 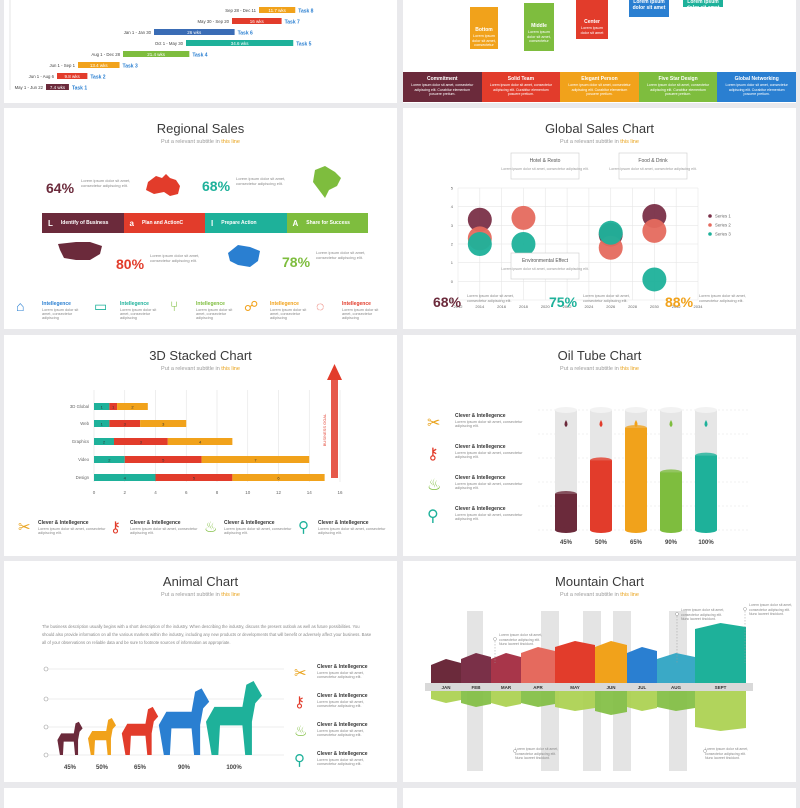 I want to click on dog-label: 50%, so click(x=102, y=768).